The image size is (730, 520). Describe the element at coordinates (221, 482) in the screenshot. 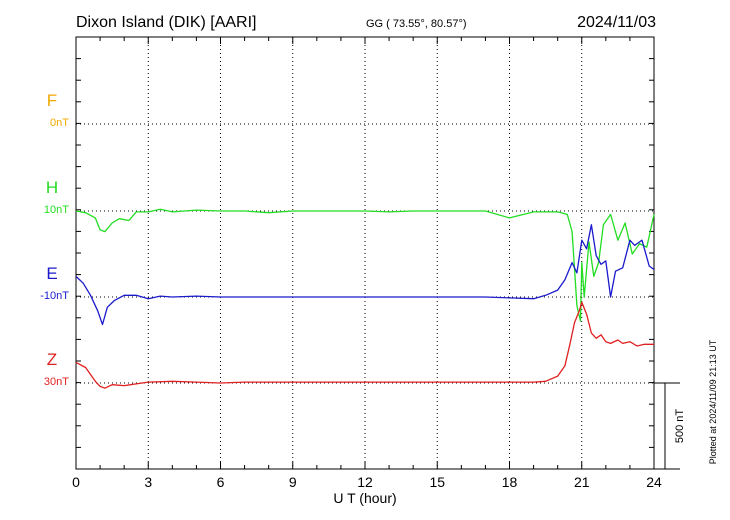

I see `x-tick-label: 6` at that location.